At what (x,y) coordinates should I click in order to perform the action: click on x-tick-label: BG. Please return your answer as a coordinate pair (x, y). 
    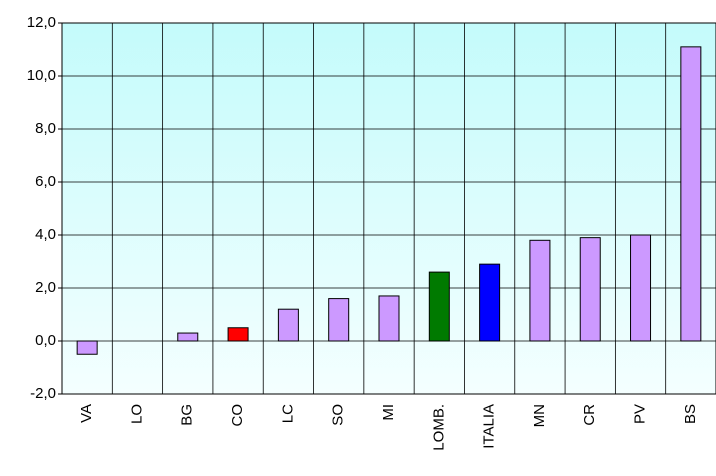
    Looking at the image, I should click on (187, 415).